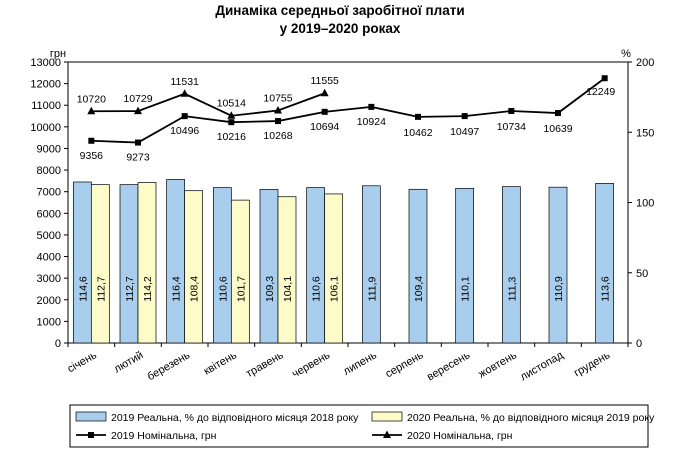  What do you see at coordinates (359, 426) in the screenshot?
I see `legend-box` at bounding box center [359, 426].